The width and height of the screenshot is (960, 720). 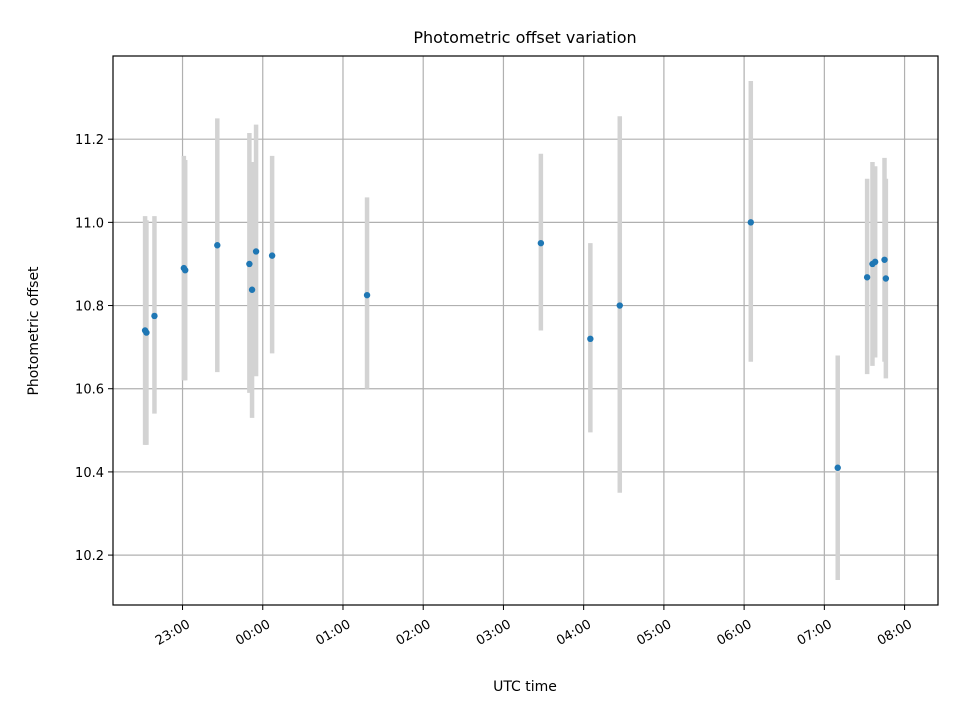 What do you see at coordinates (574, 633) in the screenshot?
I see `x-tick-label: 04:00` at bounding box center [574, 633].